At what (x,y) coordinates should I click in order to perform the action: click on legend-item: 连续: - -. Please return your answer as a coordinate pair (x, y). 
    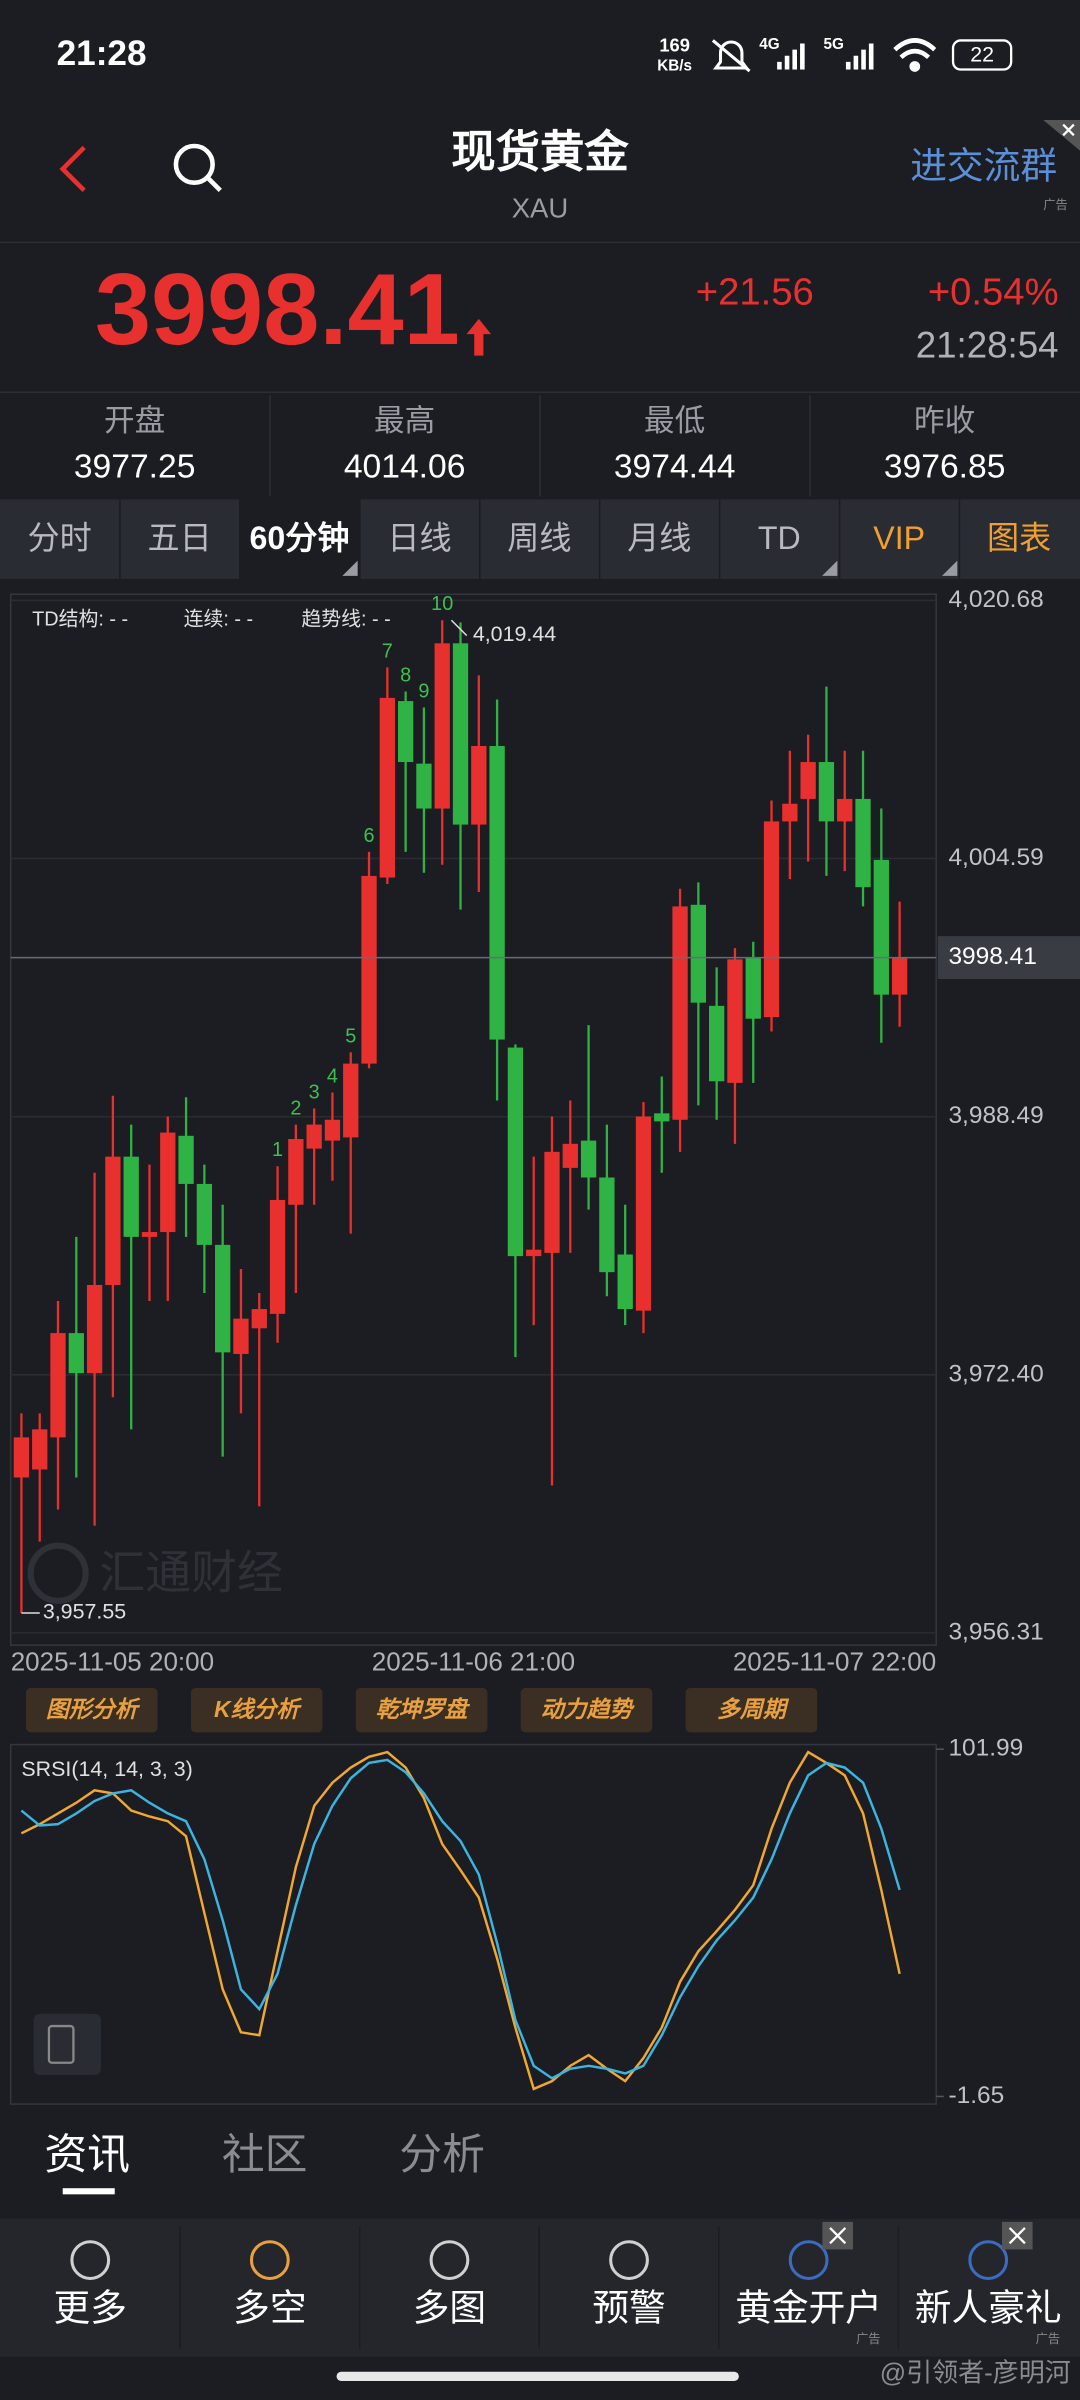
    Looking at the image, I should click on (219, 619).